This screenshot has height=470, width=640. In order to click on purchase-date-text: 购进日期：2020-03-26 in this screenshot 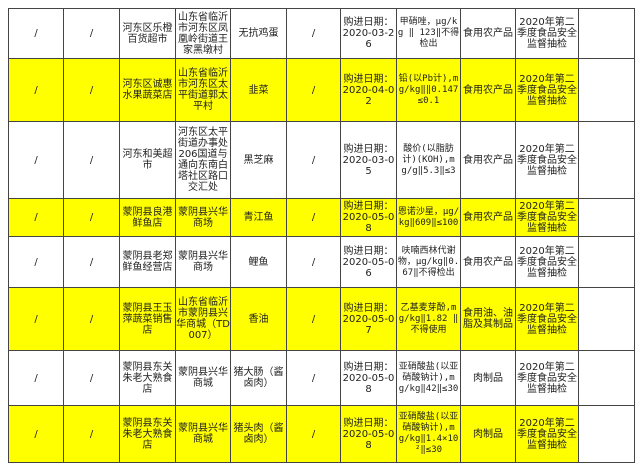, I will do `click(368, 33)`.